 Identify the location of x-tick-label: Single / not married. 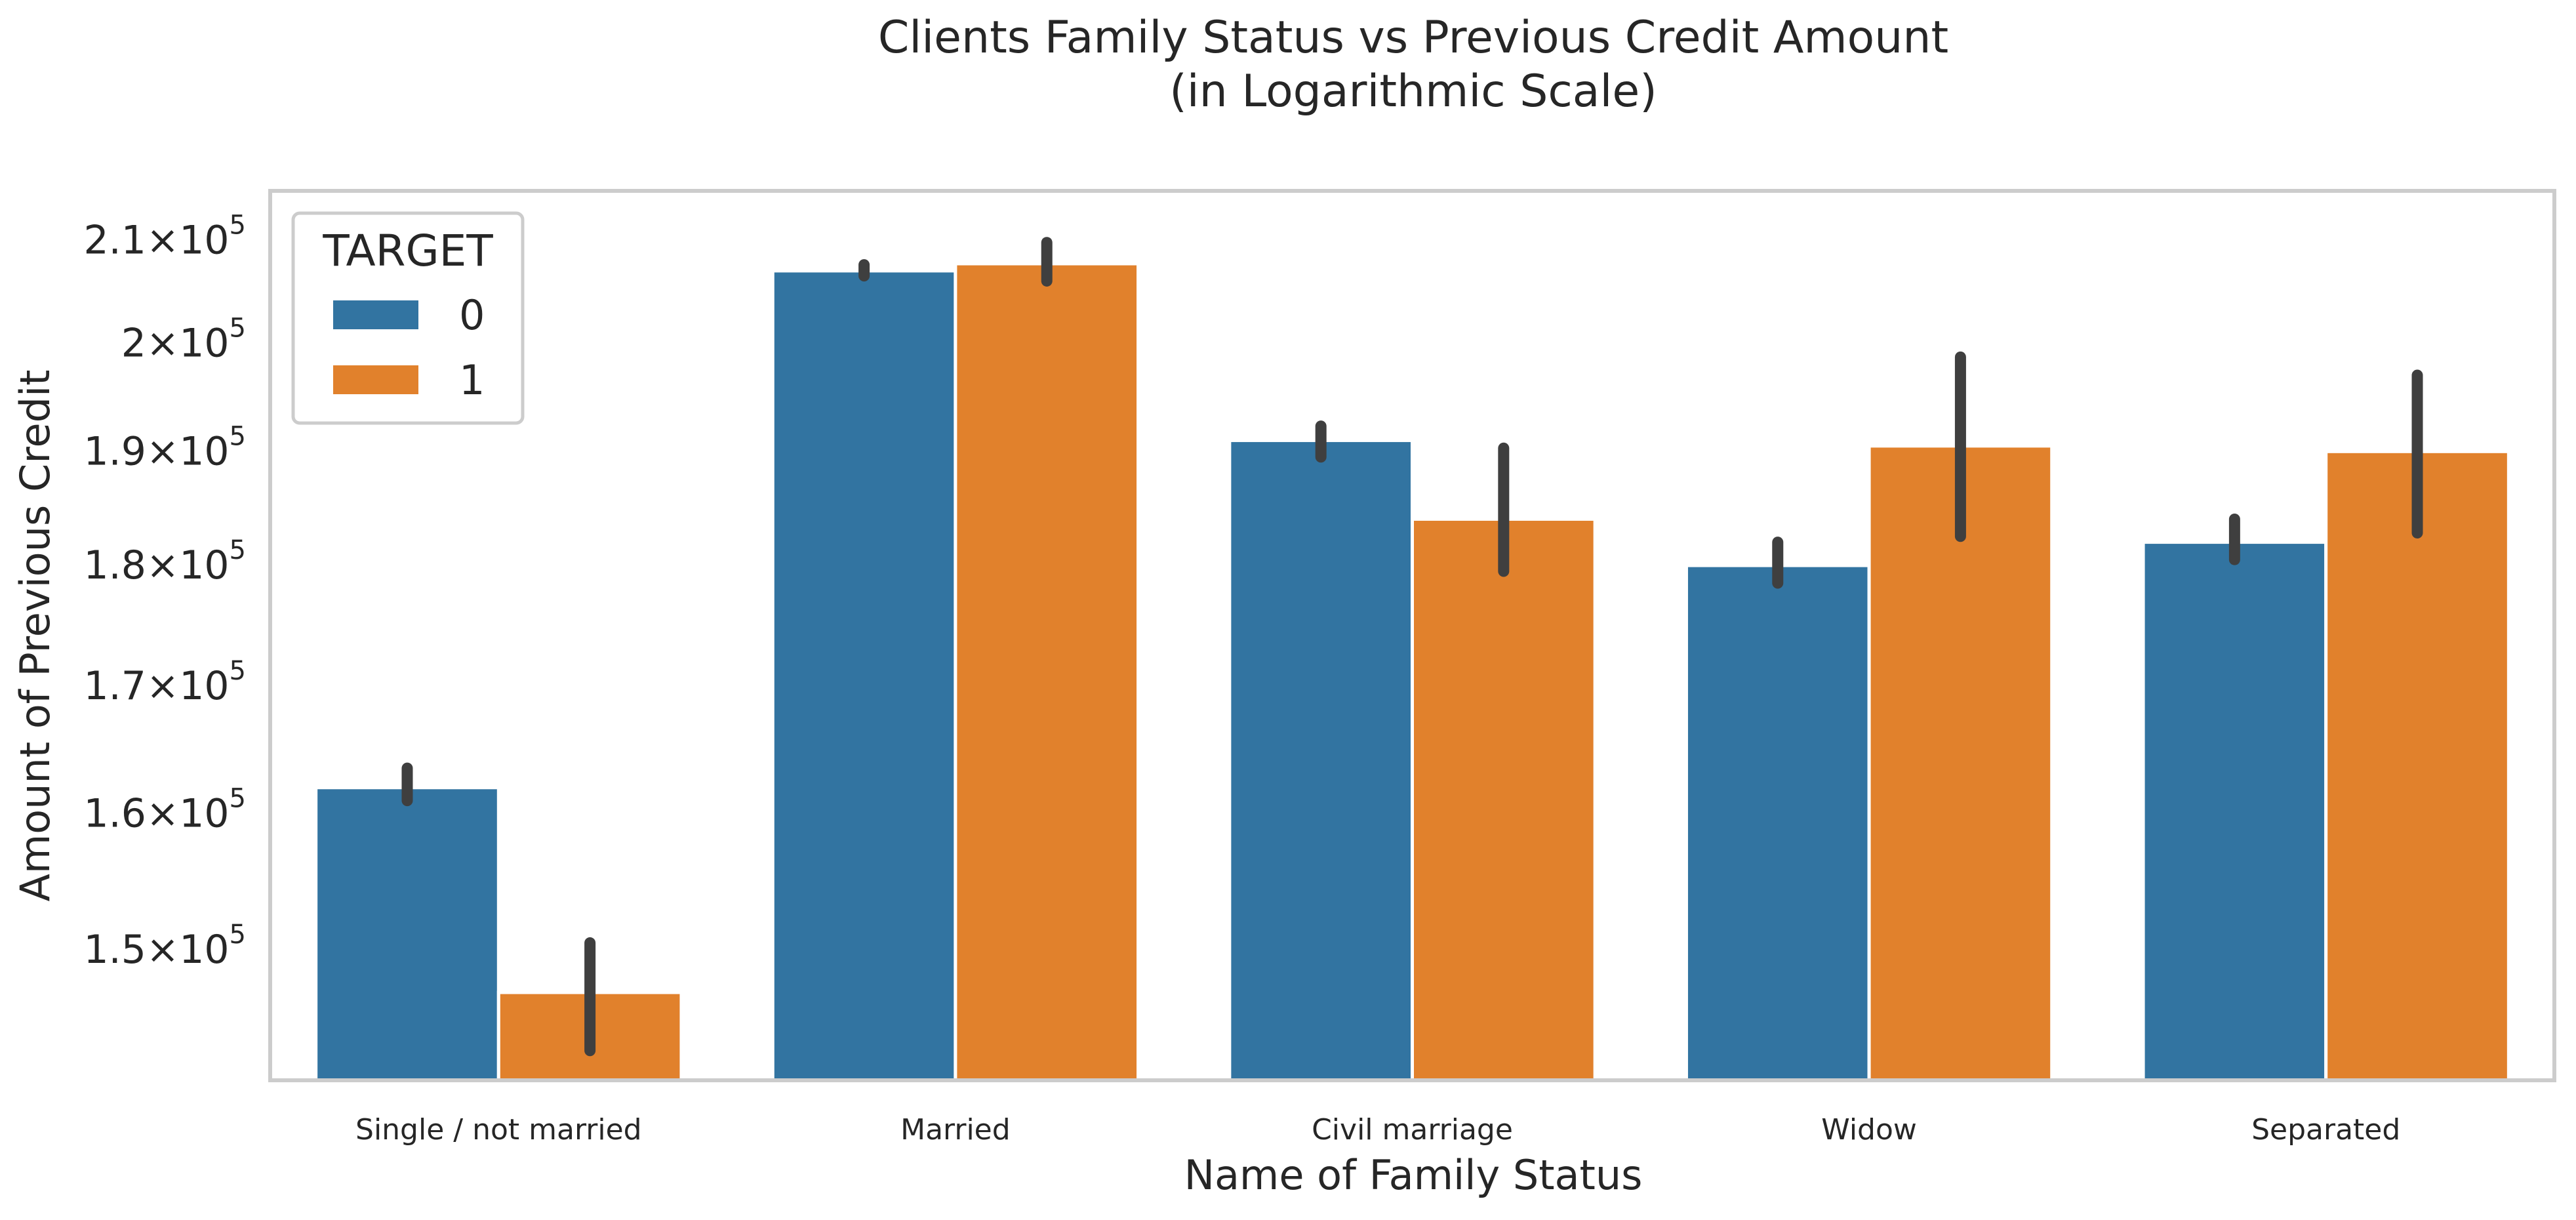
(499, 1130).